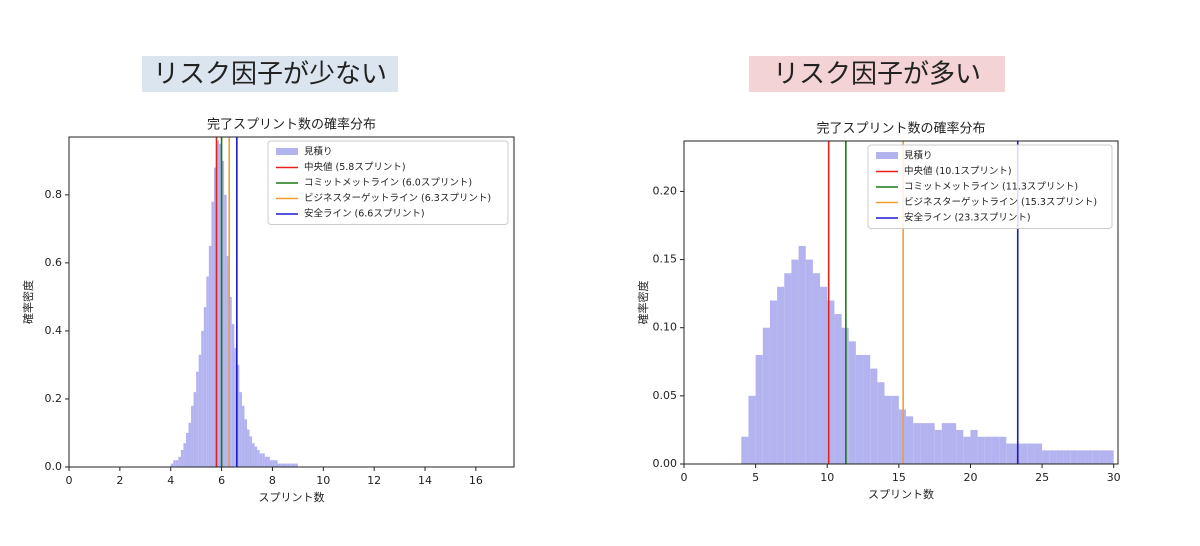 Image resolution: width=1200 pixels, height=546 pixels. What do you see at coordinates (918, 156) in the screenshot?
I see `legend-text: 見積り` at bounding box center [918, 156].